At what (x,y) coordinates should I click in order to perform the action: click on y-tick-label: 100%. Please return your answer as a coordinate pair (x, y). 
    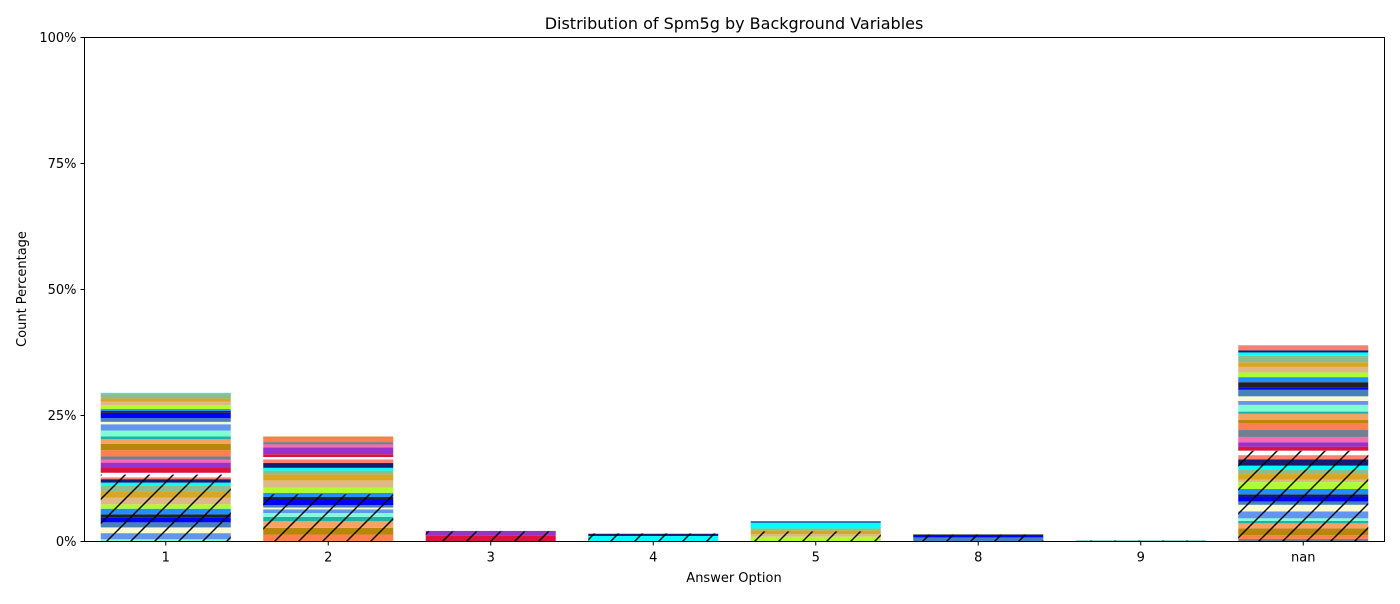
    Looking at the image, I should click on (57, 38).